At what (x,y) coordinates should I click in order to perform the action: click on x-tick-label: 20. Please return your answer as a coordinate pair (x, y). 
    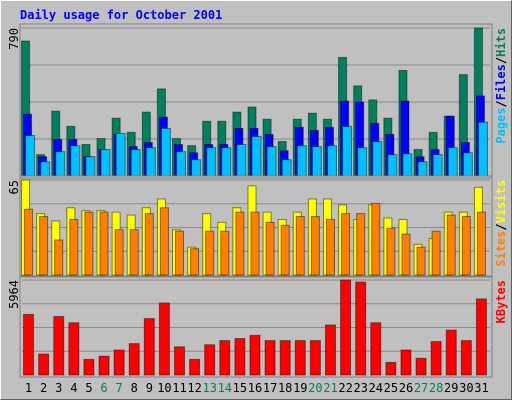
    Looking at the image, I should click on (315, 388).